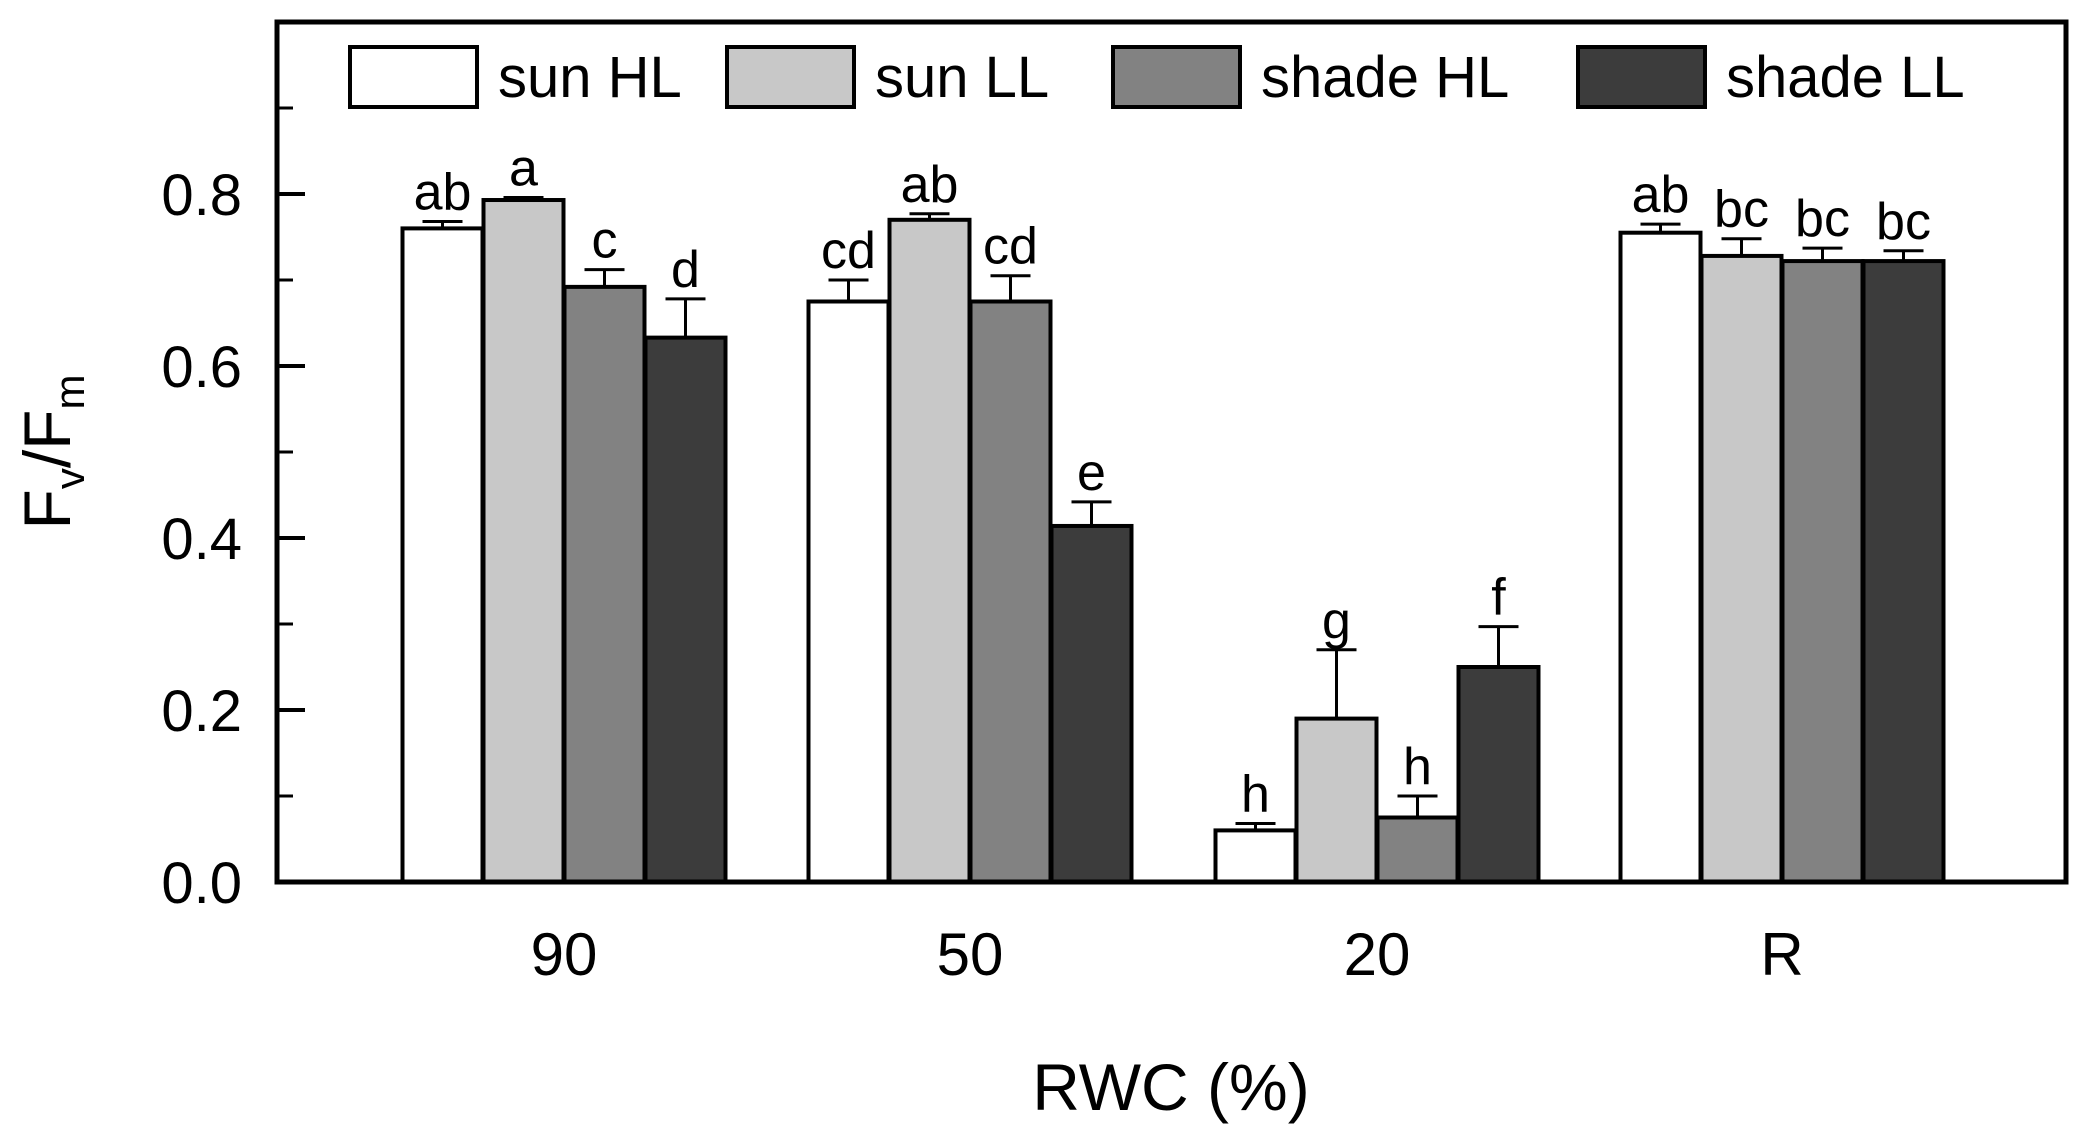 This screenshot has width=2083, height=1137. Describe the element at coordinates (413, 77) in the screenshot. I see `legend-swatch-sun-hl` at that location.